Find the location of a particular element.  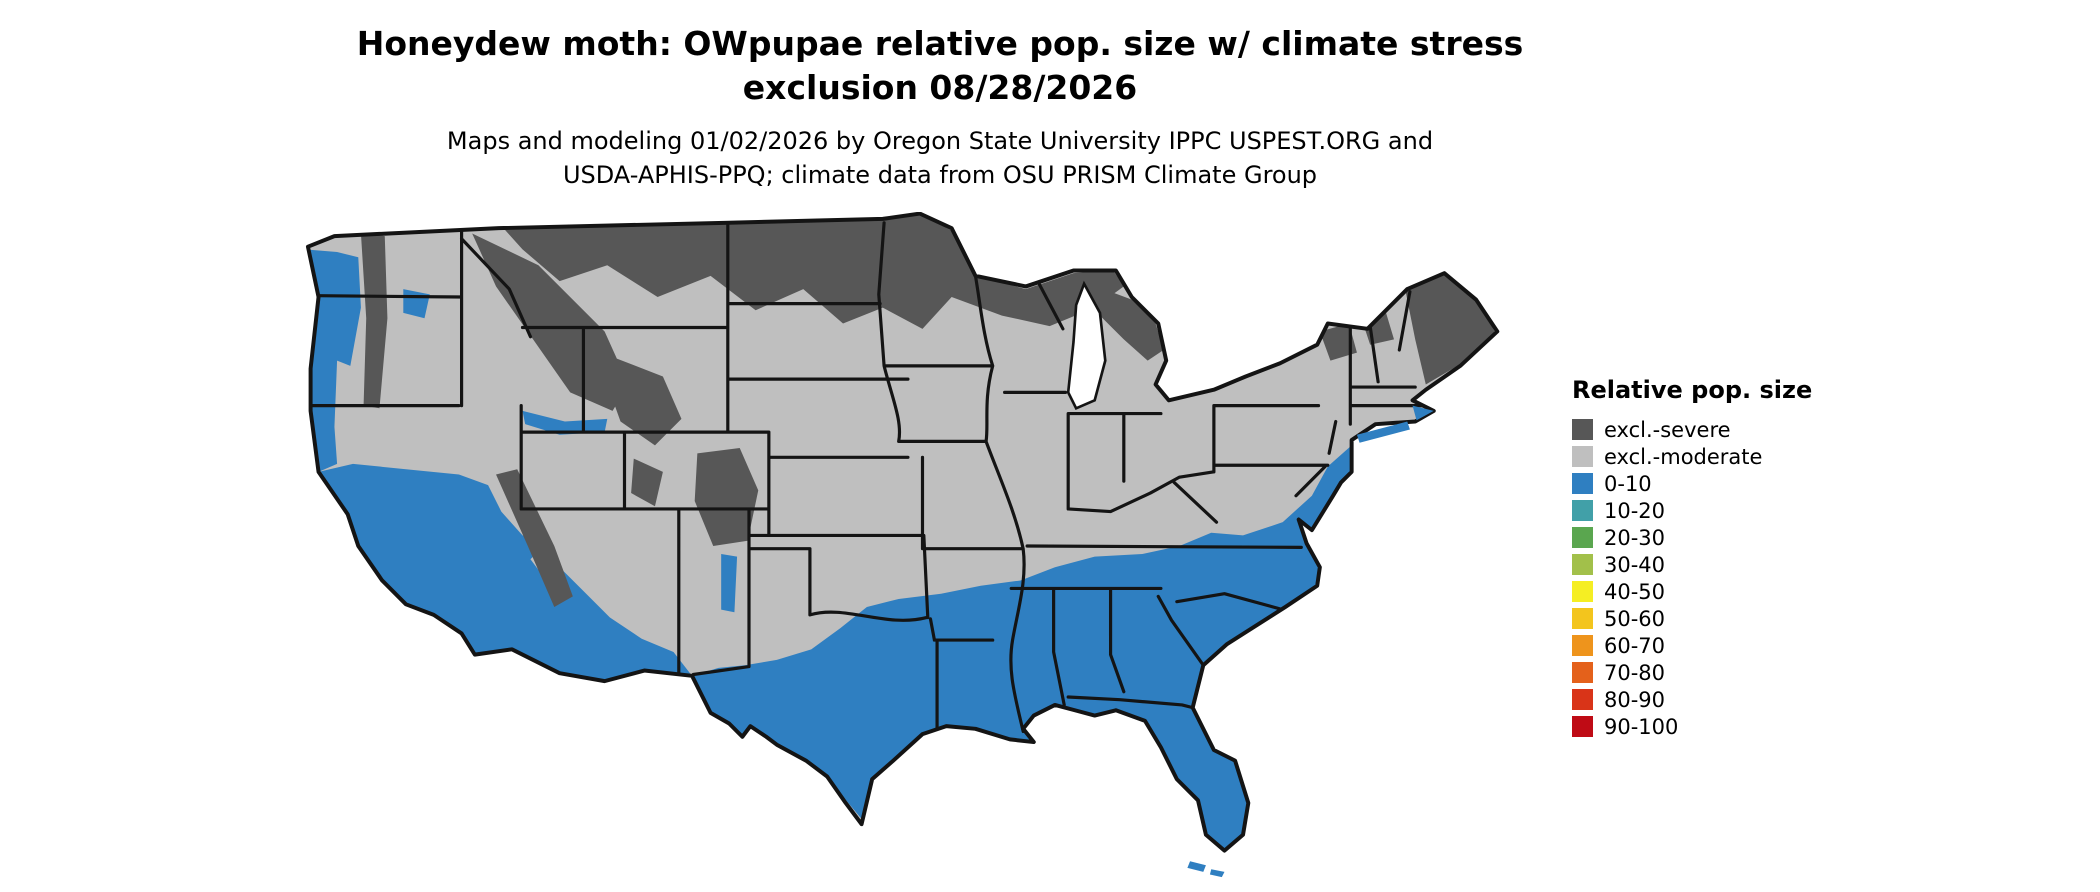

legend-label: 20-30 is located at coordinates (1635, 537).